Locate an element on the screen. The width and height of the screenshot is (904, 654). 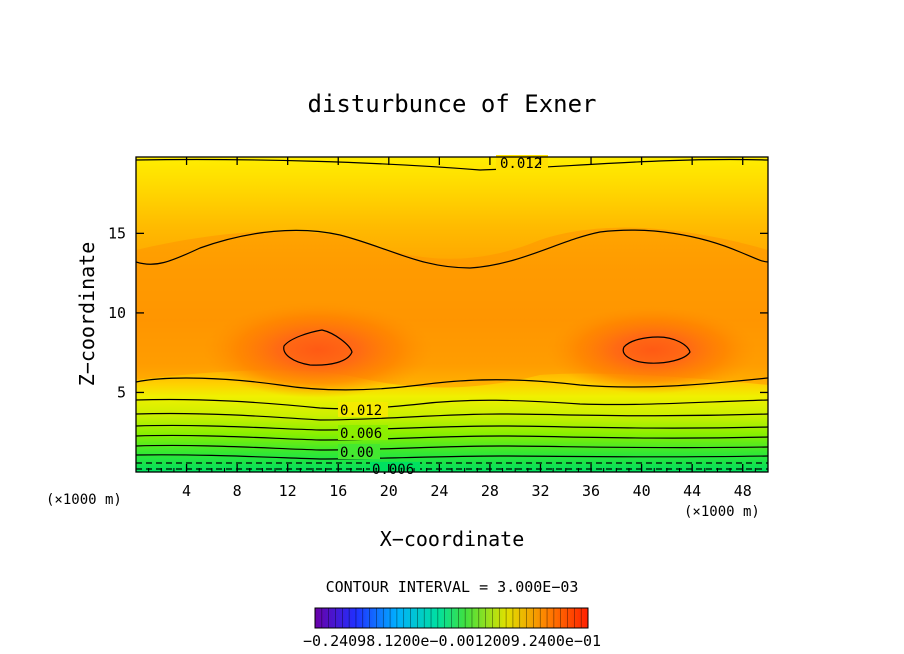
x-tick-label: 44 is located at coordinates (692, 491).